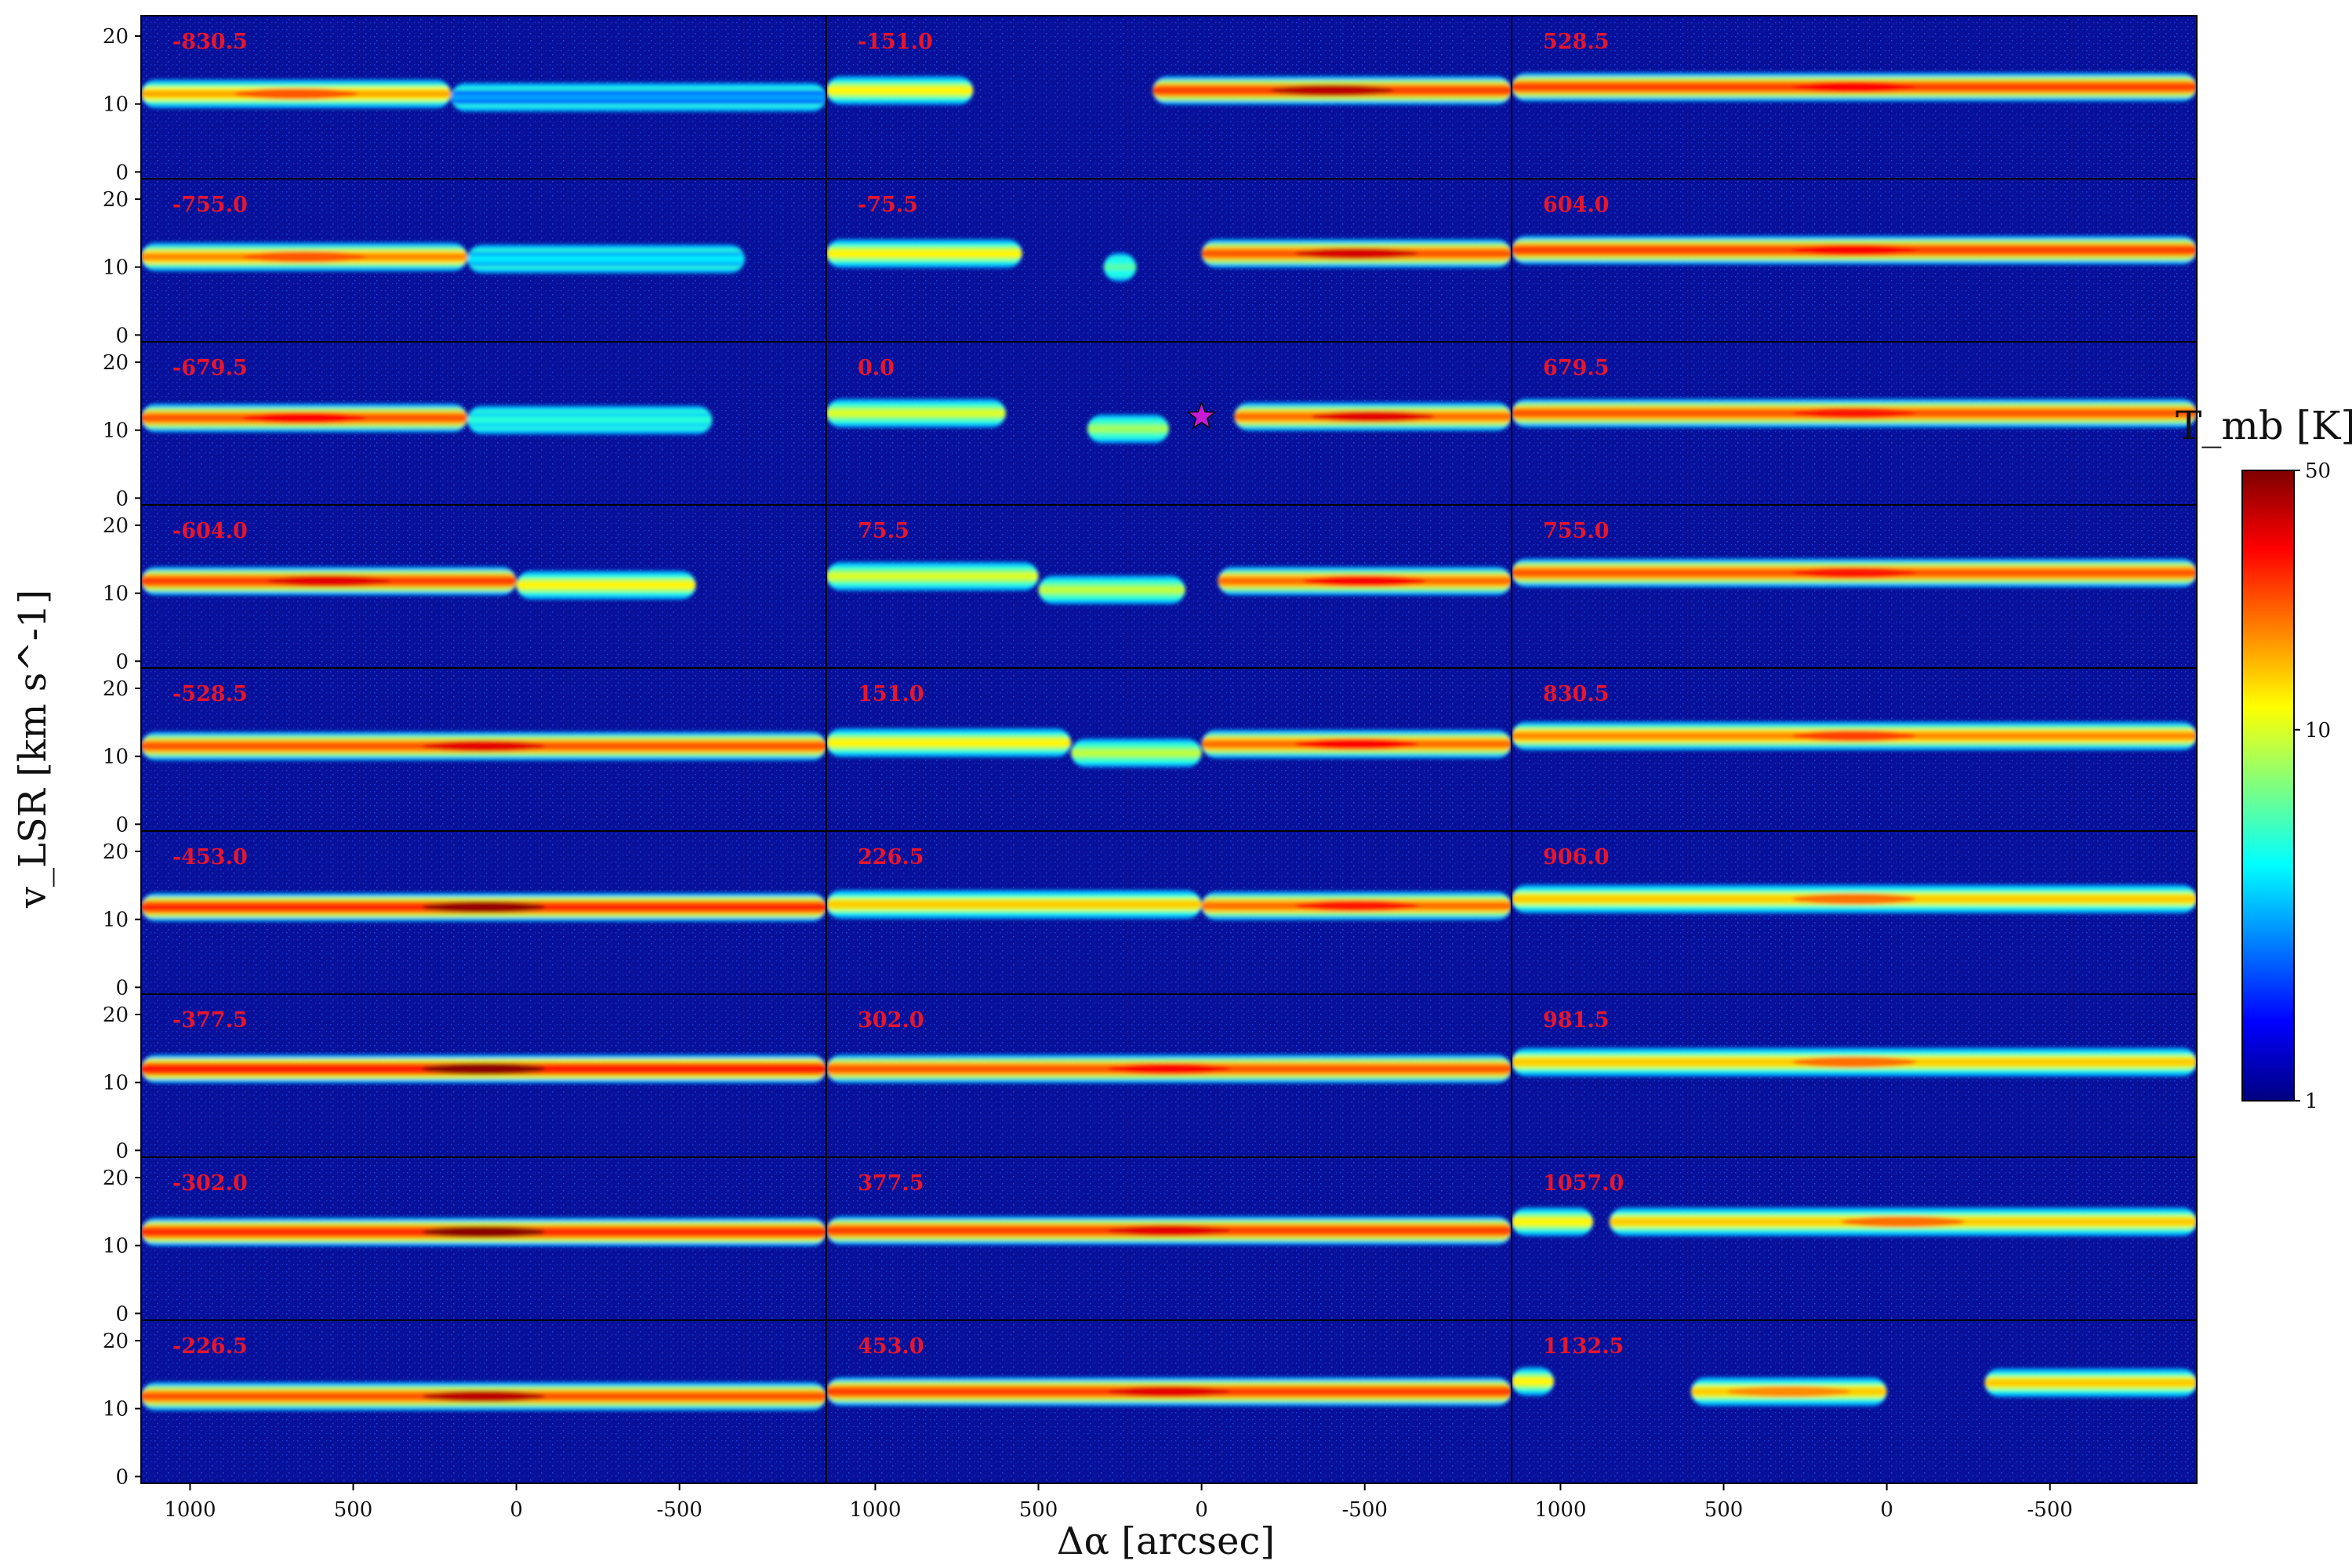 The height and width of the screenshot is (1568, 2352). Describe the element at coordinates (1169, 1075) in the screenshot. I see `pv-panel: 302.0` at that location.